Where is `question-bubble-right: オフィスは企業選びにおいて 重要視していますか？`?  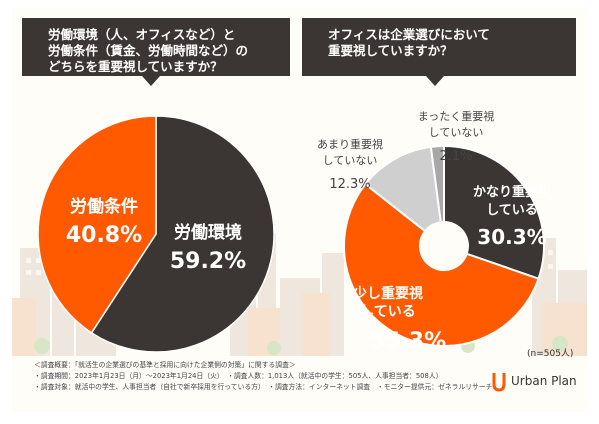 question-bubble-right: オフィスは企業選びにおいて 重要視していますか？ is located at coordinates (439, 52).